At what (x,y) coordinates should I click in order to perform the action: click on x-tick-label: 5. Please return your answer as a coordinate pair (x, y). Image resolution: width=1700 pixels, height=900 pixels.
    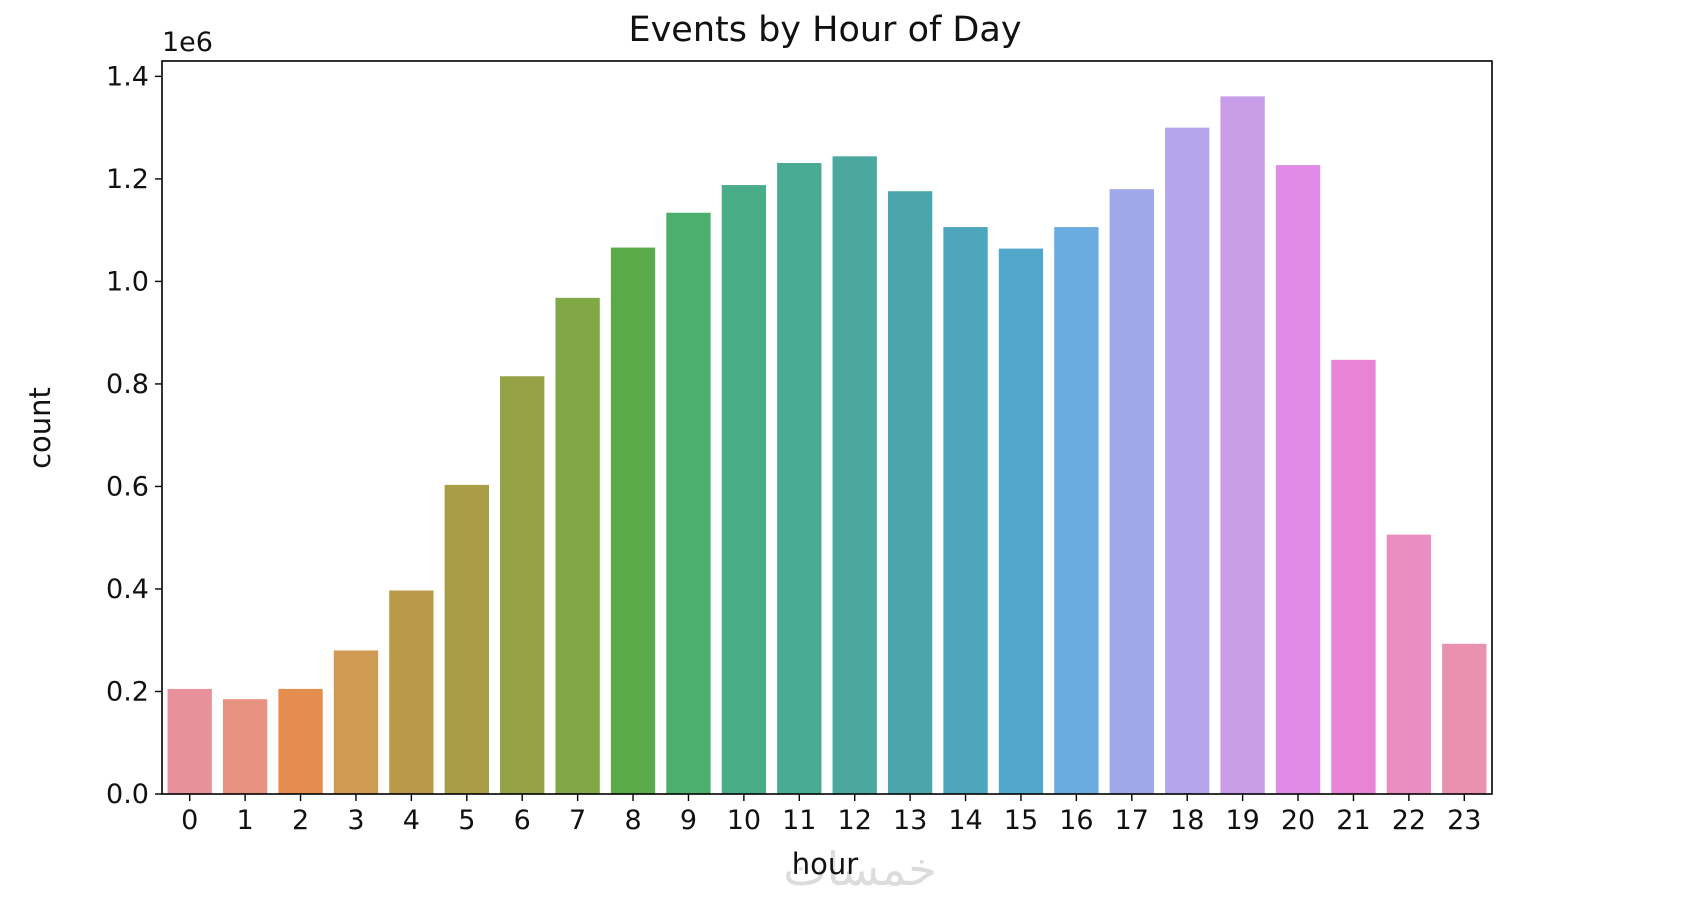
    Looking at the image, I should click on (466, 820).